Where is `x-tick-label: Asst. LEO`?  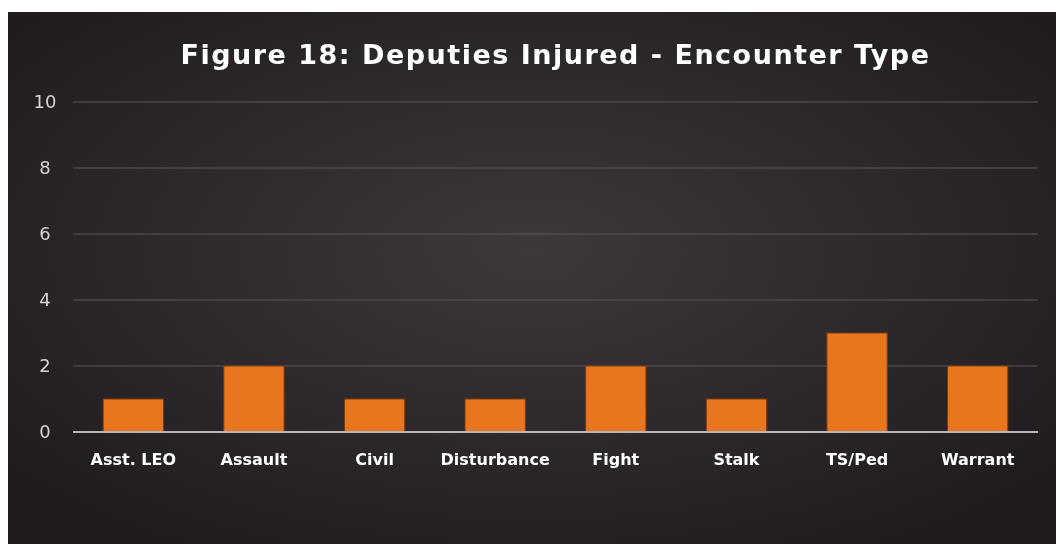
x-tick-label: Asst. LEO is located at coordinates (133, 459).